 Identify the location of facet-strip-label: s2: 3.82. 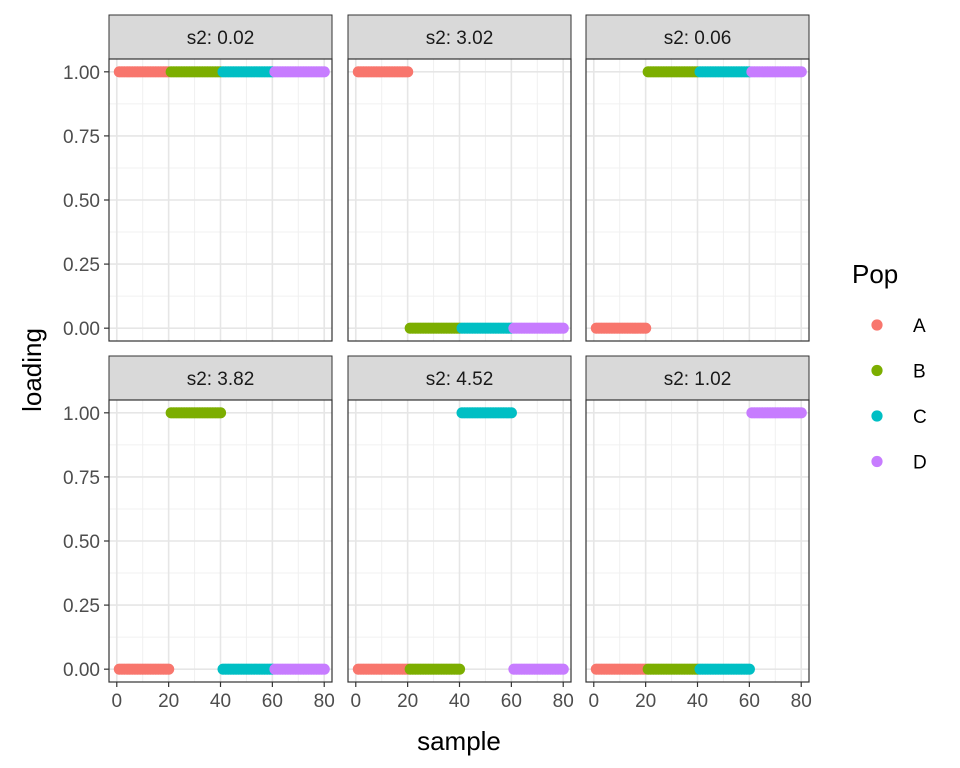
(221, 379).